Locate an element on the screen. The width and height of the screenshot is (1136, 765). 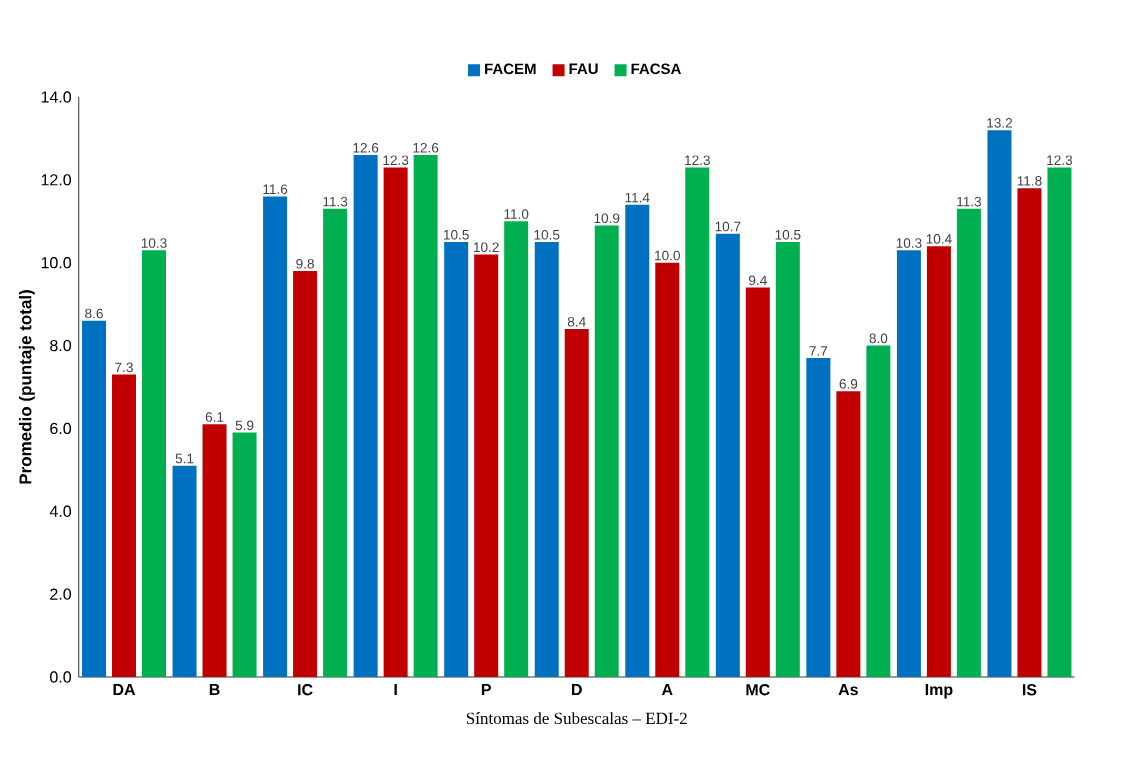
x-tick-label: I is located at coordinates (395, 690).